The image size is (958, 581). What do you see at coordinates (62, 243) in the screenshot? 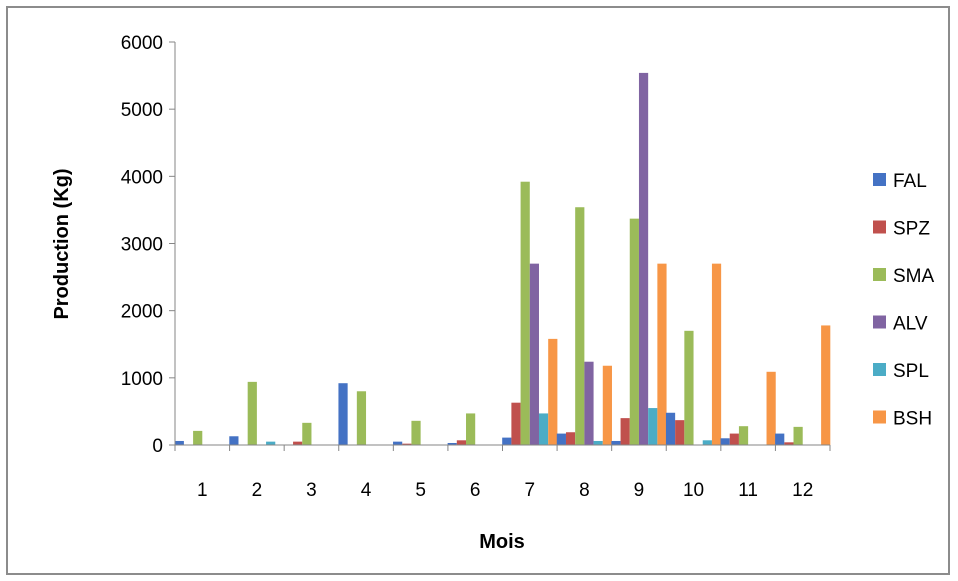
I see `y-axis-title: Production (Kg)` at bounding box center [62, 243].